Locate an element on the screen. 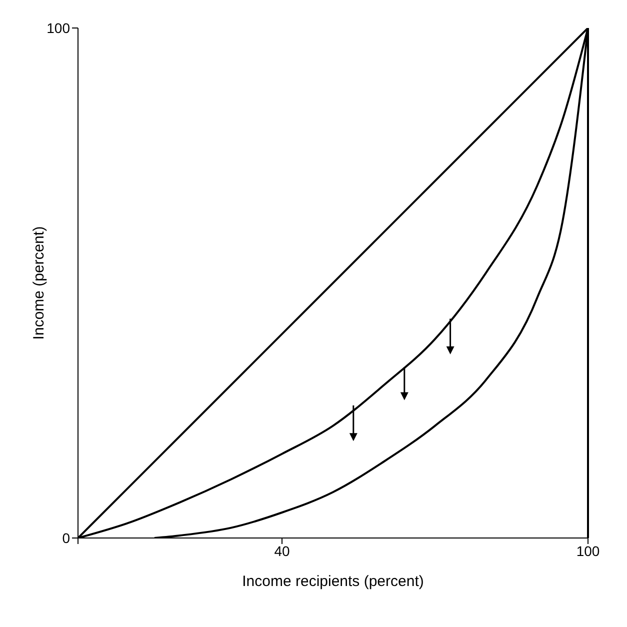 Image resolution: width=627 pixels, height=627 pixels. x-axis-title: Income recipients (percent) is located at coordinates (333, 581).